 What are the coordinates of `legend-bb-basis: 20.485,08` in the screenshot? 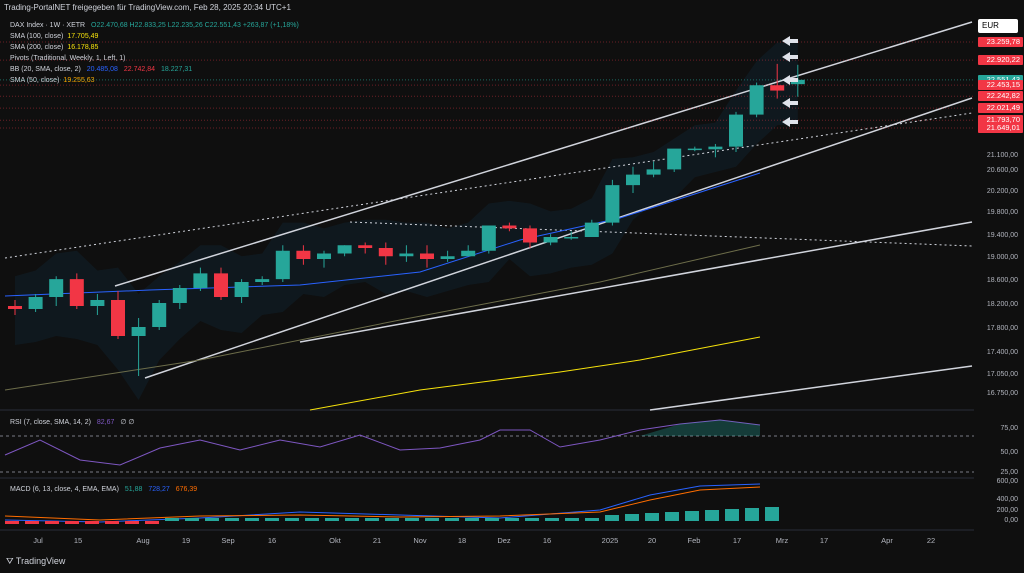 It's located at (102, 69).